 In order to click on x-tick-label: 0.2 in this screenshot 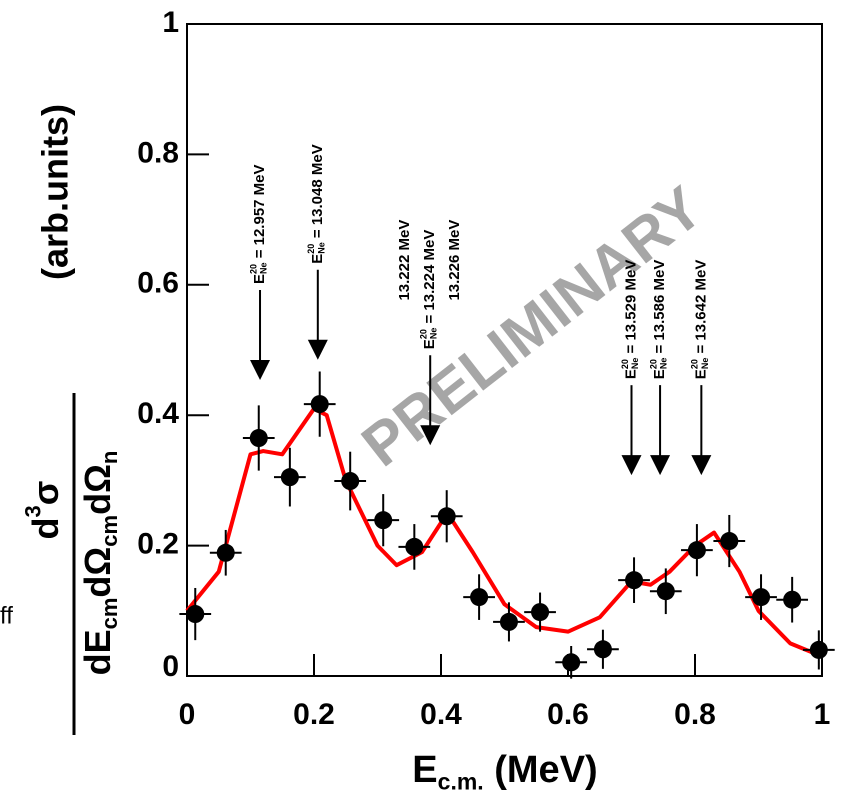, I will do `click(314, 714)`.